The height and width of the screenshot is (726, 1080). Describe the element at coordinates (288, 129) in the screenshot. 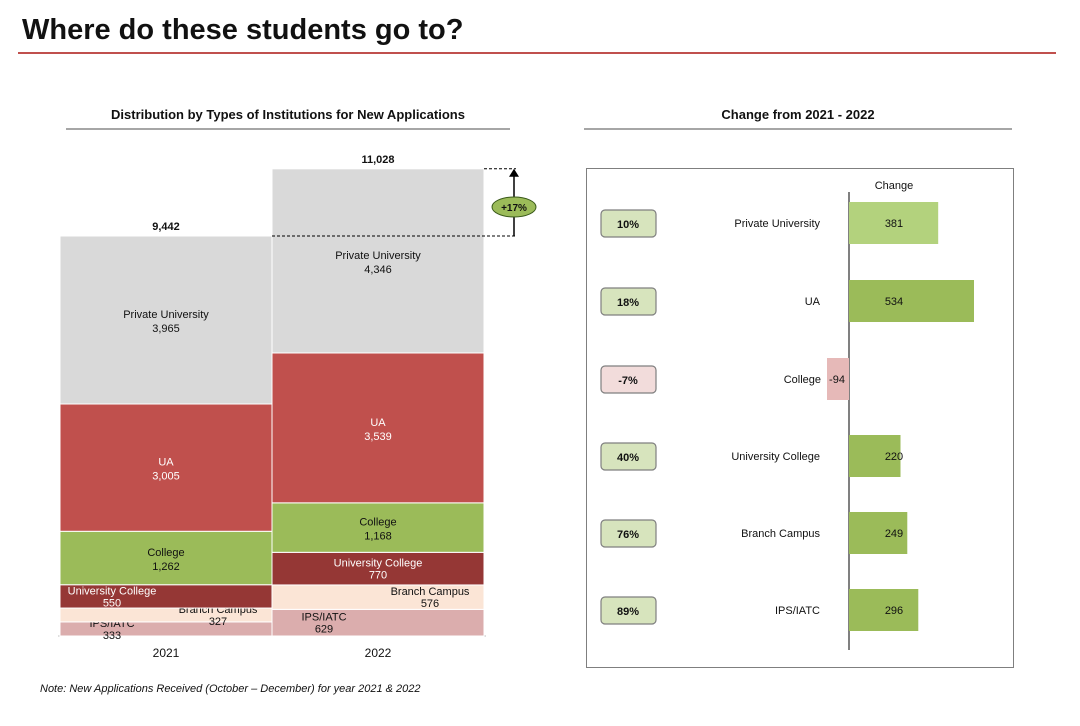

I see `left-chart-title-rule` at that location.